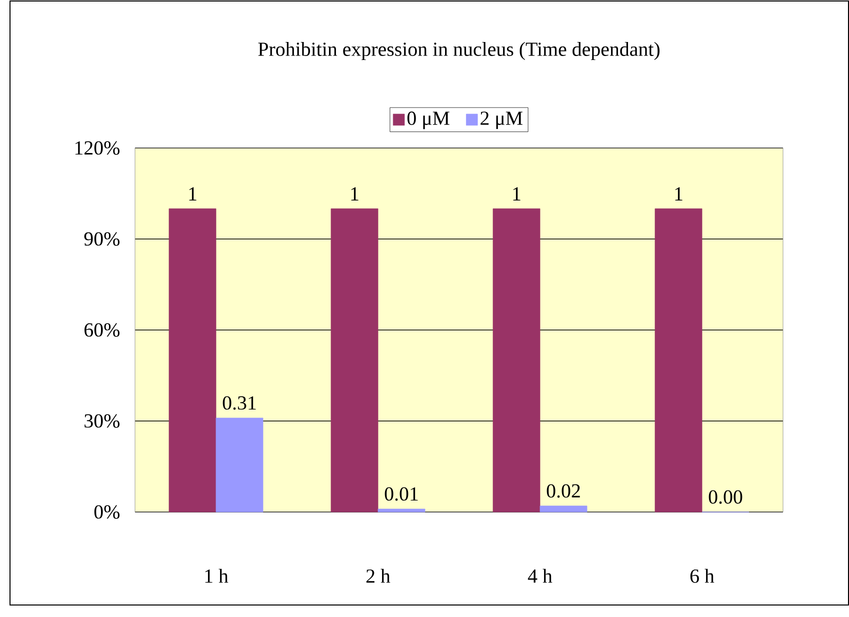 The height and width of the screenshot is (617, 849). Describe the element at coordinates (97, 148) in the screenshot. I see `y-tick-label: 120%` at that location.